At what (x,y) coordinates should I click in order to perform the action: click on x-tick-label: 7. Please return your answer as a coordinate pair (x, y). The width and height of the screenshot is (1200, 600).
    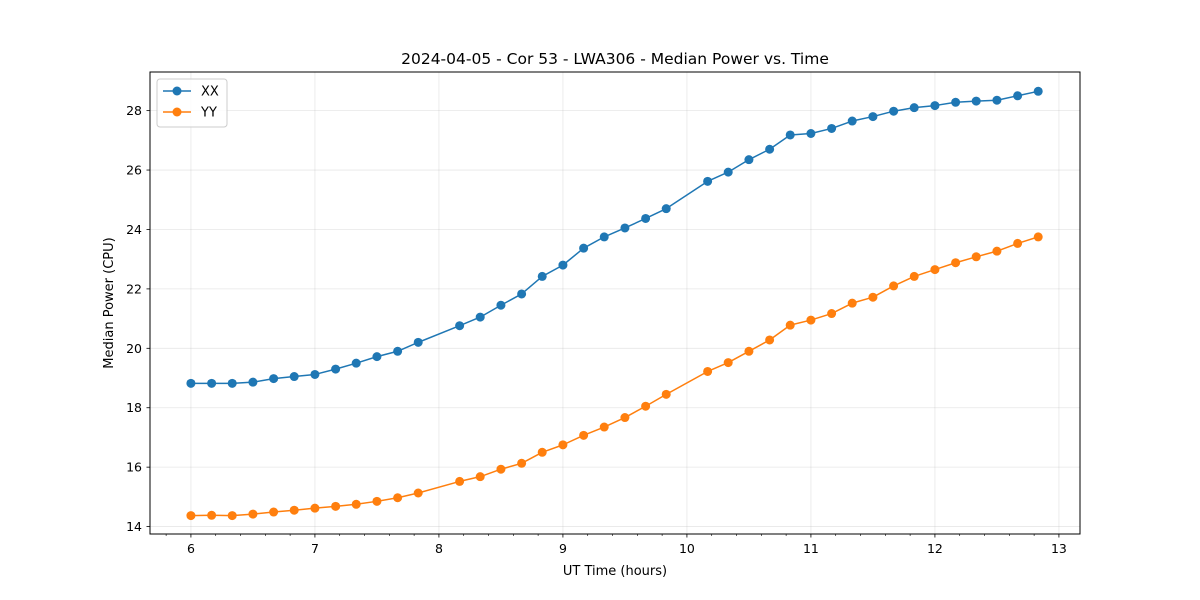
    Looking at the image, I should click on (315, 548).